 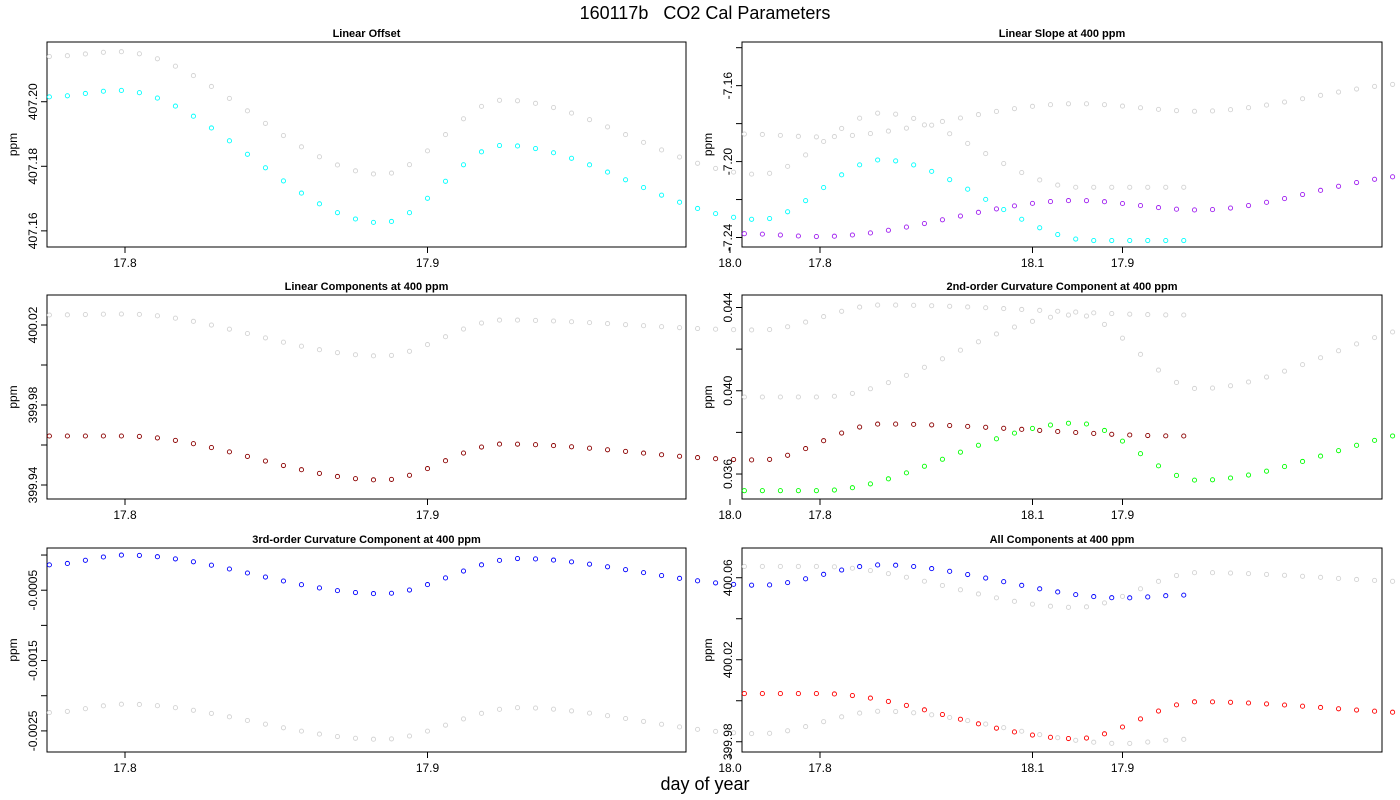 I want to click on x-tick-label: 18.0, so click(x=730, y=515).